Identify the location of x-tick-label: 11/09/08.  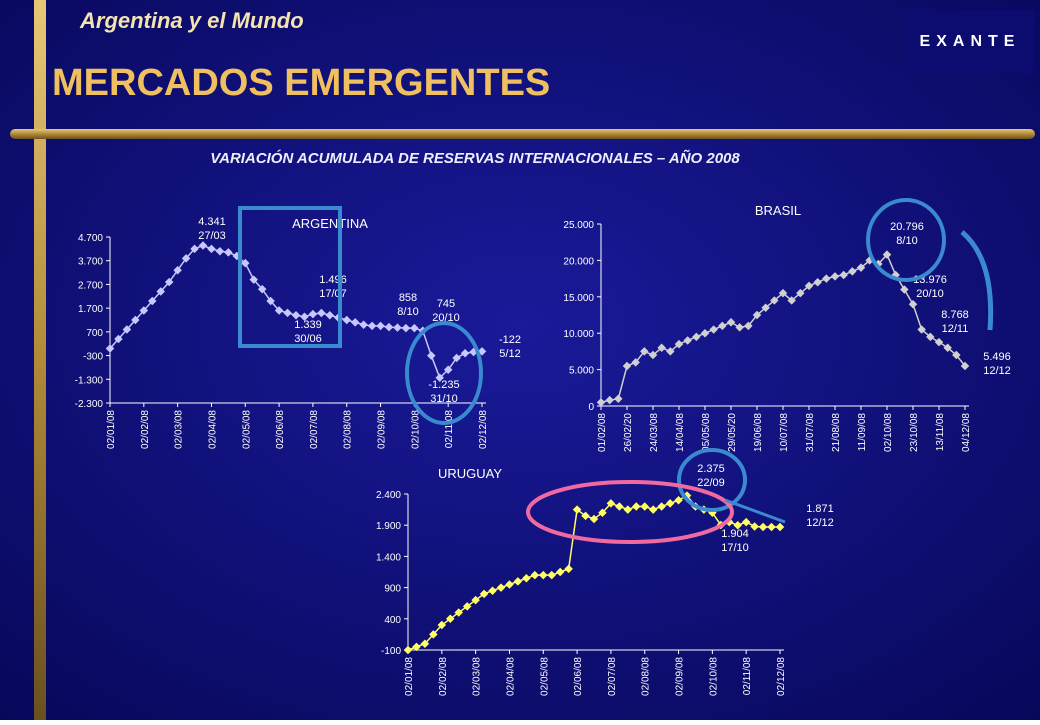
(862, 432).